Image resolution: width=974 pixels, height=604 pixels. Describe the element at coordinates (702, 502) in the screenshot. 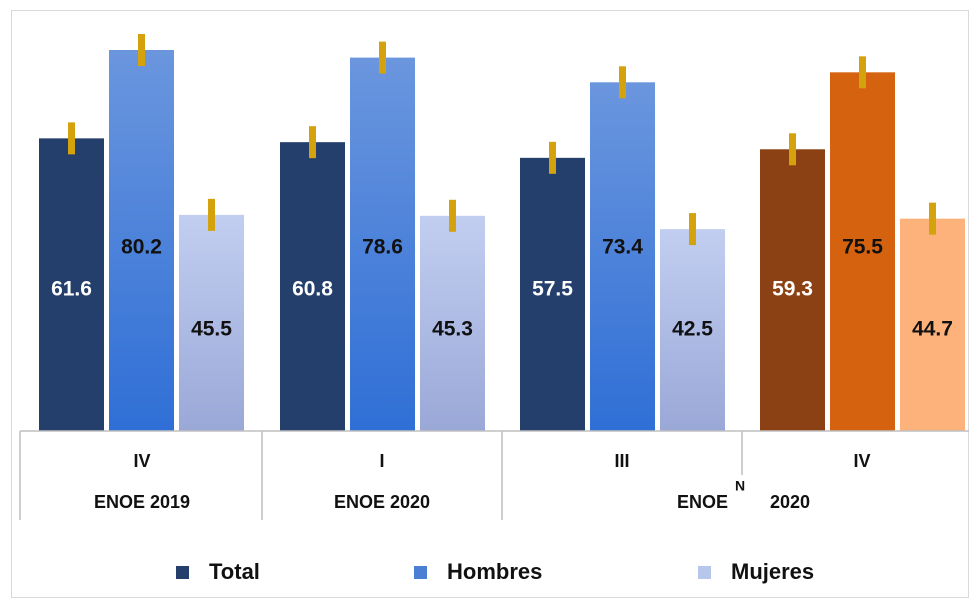

I see `x-group-label: ENOE` at that location.